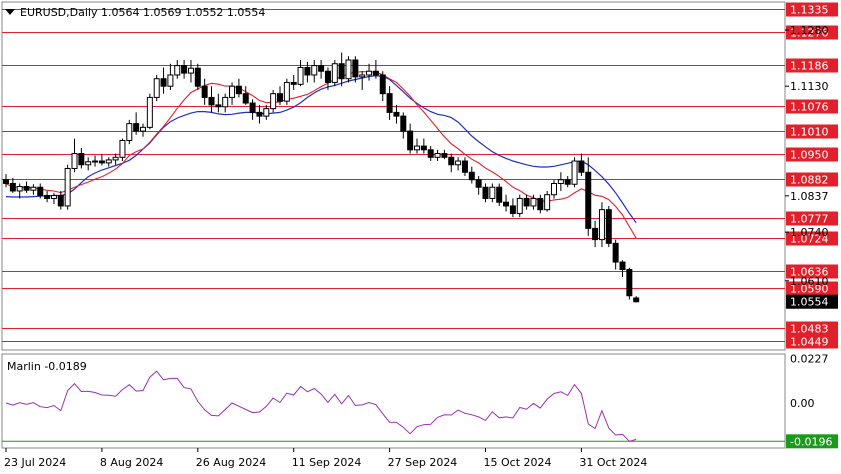 Image resolution: width=841 pixels, height=474 pixels. What do you see at coordinates (47, 366) in the screenshot?
I see `indicator-label: Marlin -0.0189` at bounding box center [47, 366].